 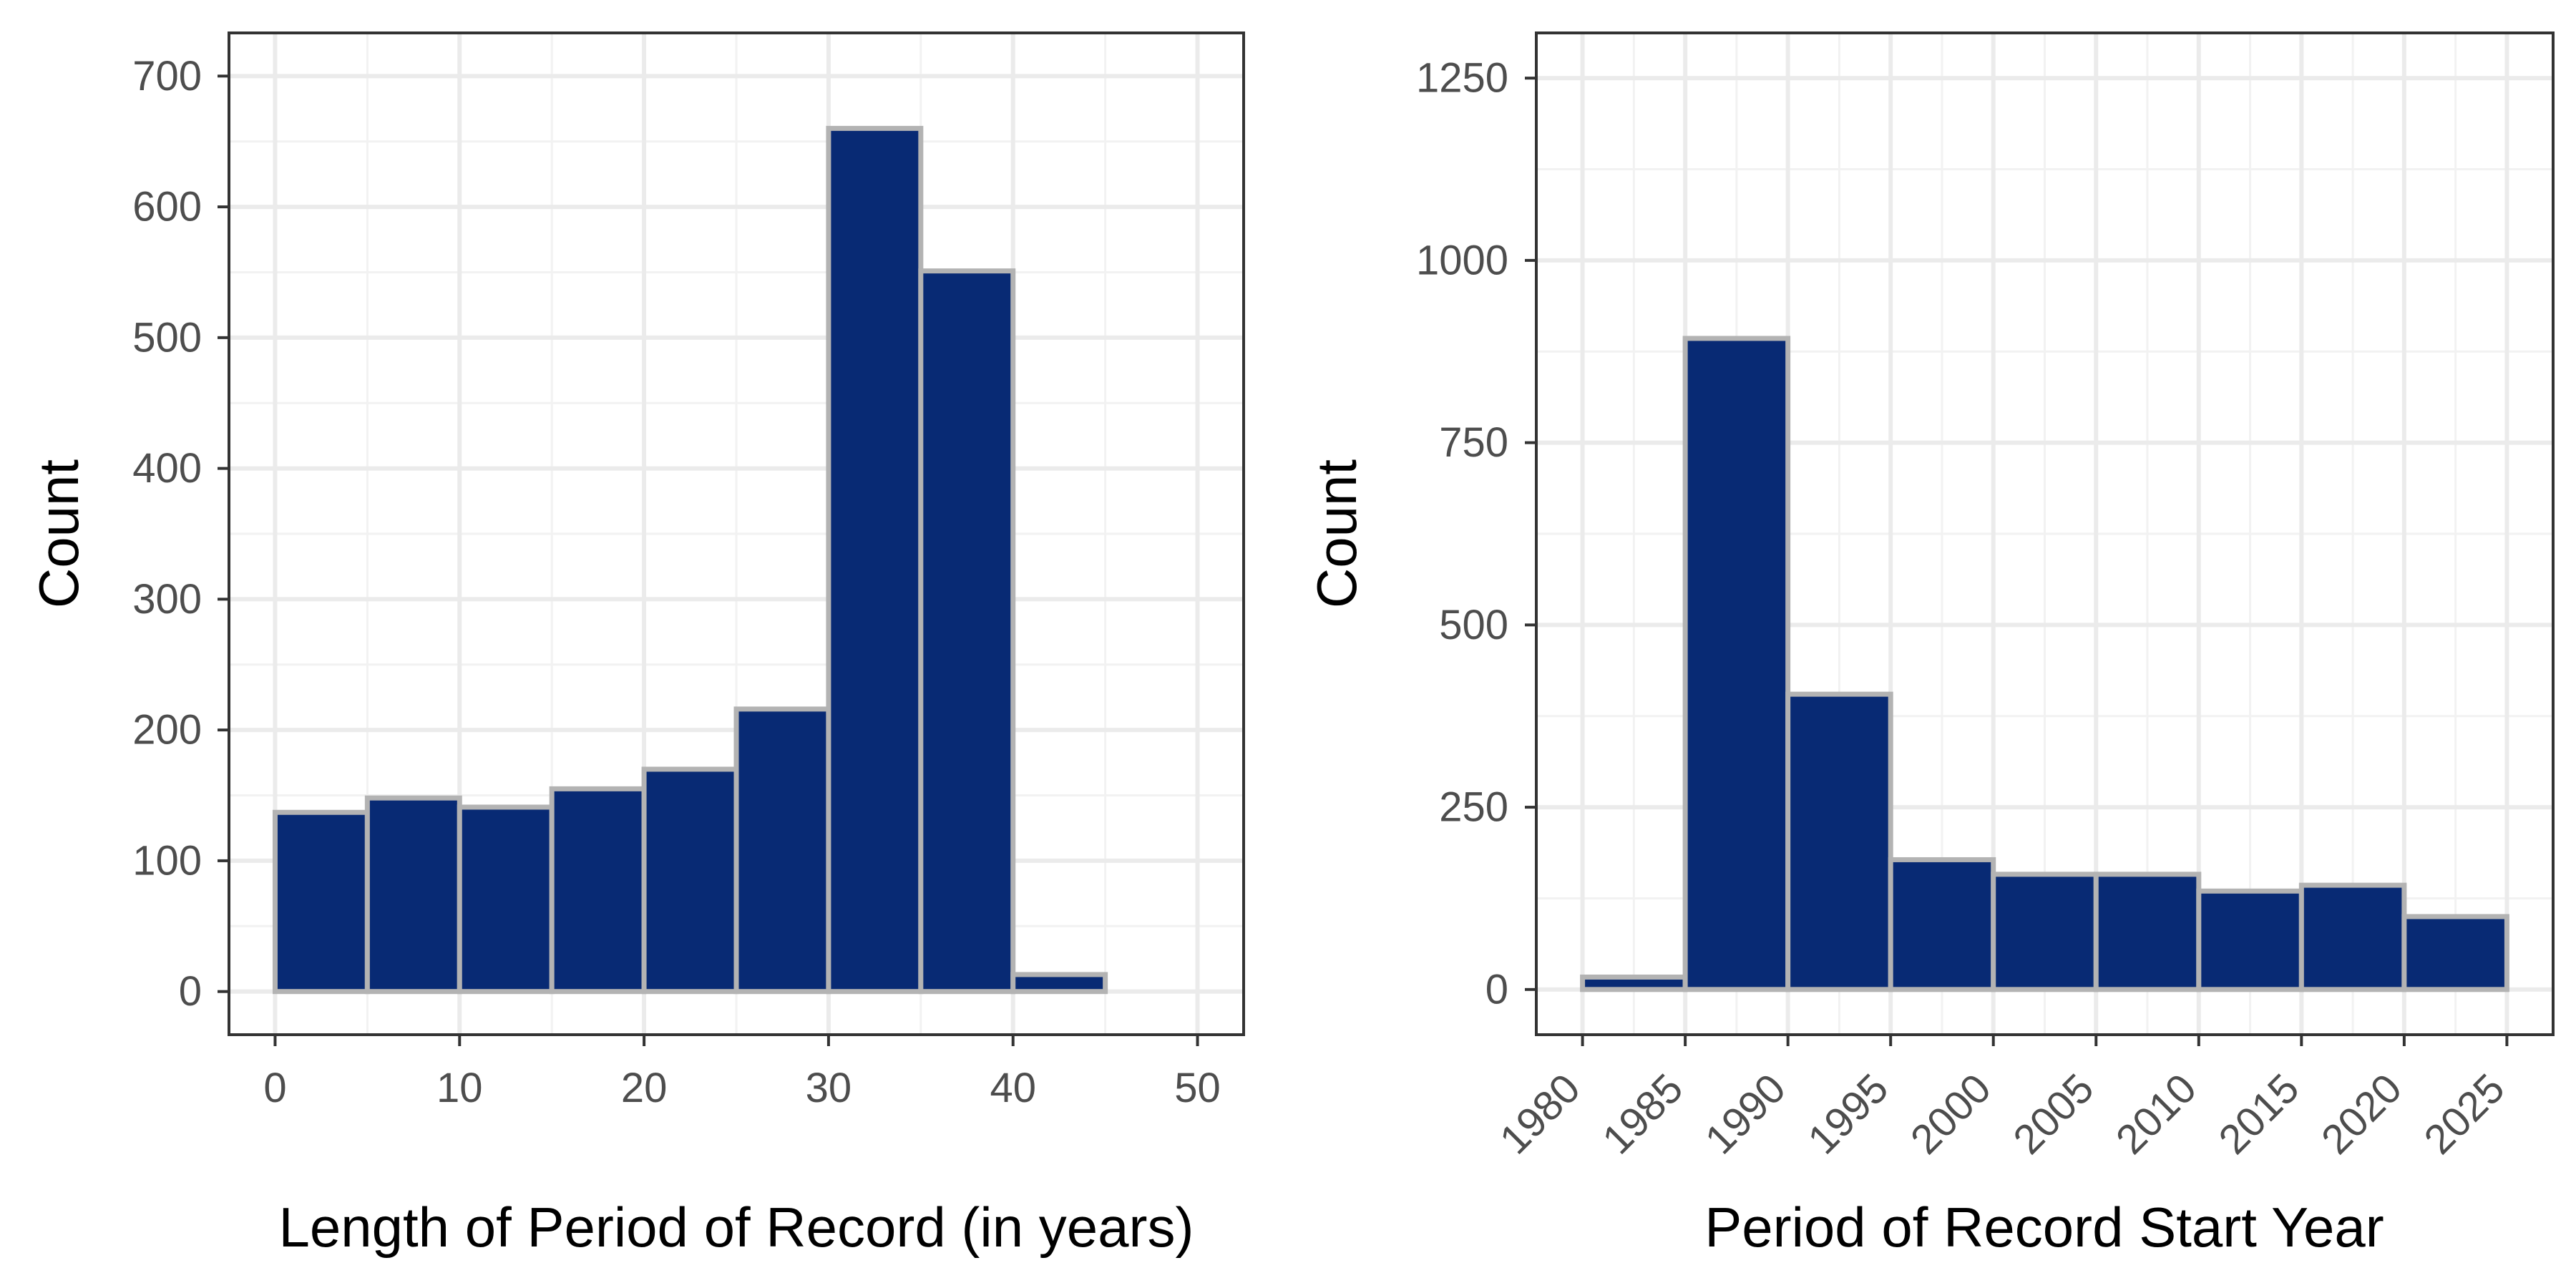 What do you see at coordinates (167, 730) in the screenshot?
I see `y-tick-label: 200` at bounding box center [167, 730].